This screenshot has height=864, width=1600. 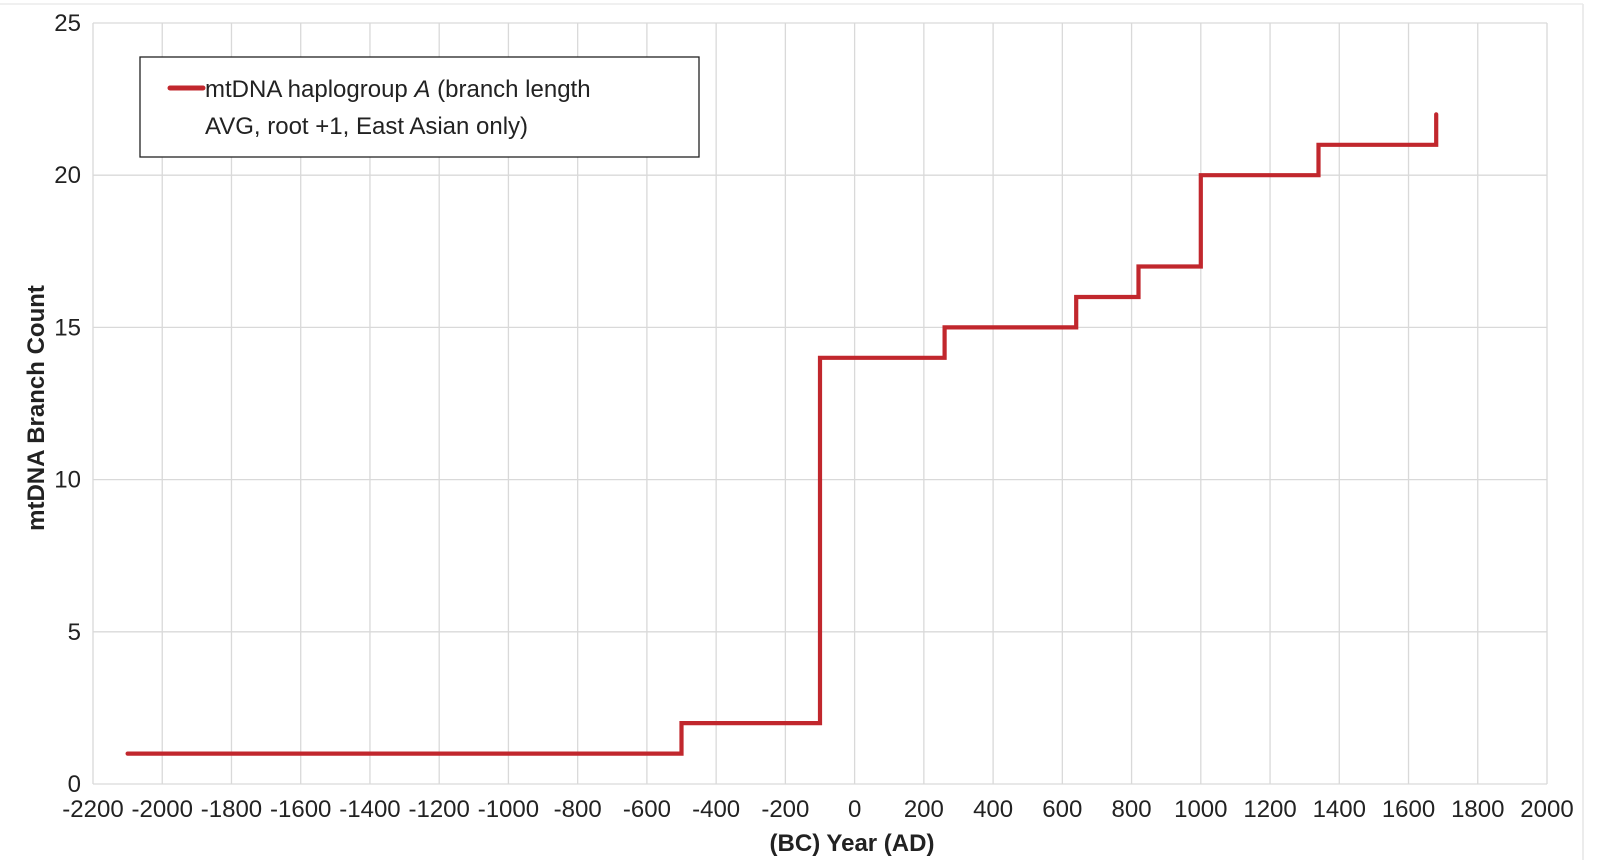 I want to click on x-axis-title: (BC) Year (AD), so click(x=852, y=843).